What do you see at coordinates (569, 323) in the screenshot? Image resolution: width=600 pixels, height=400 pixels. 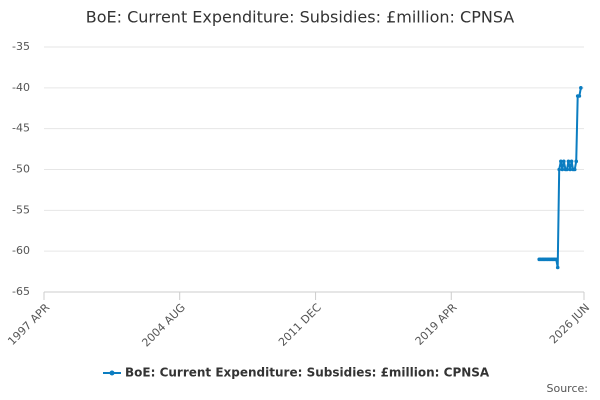 I see `x-tick-label: 2026 JUN` at bounding box center [569, 323].